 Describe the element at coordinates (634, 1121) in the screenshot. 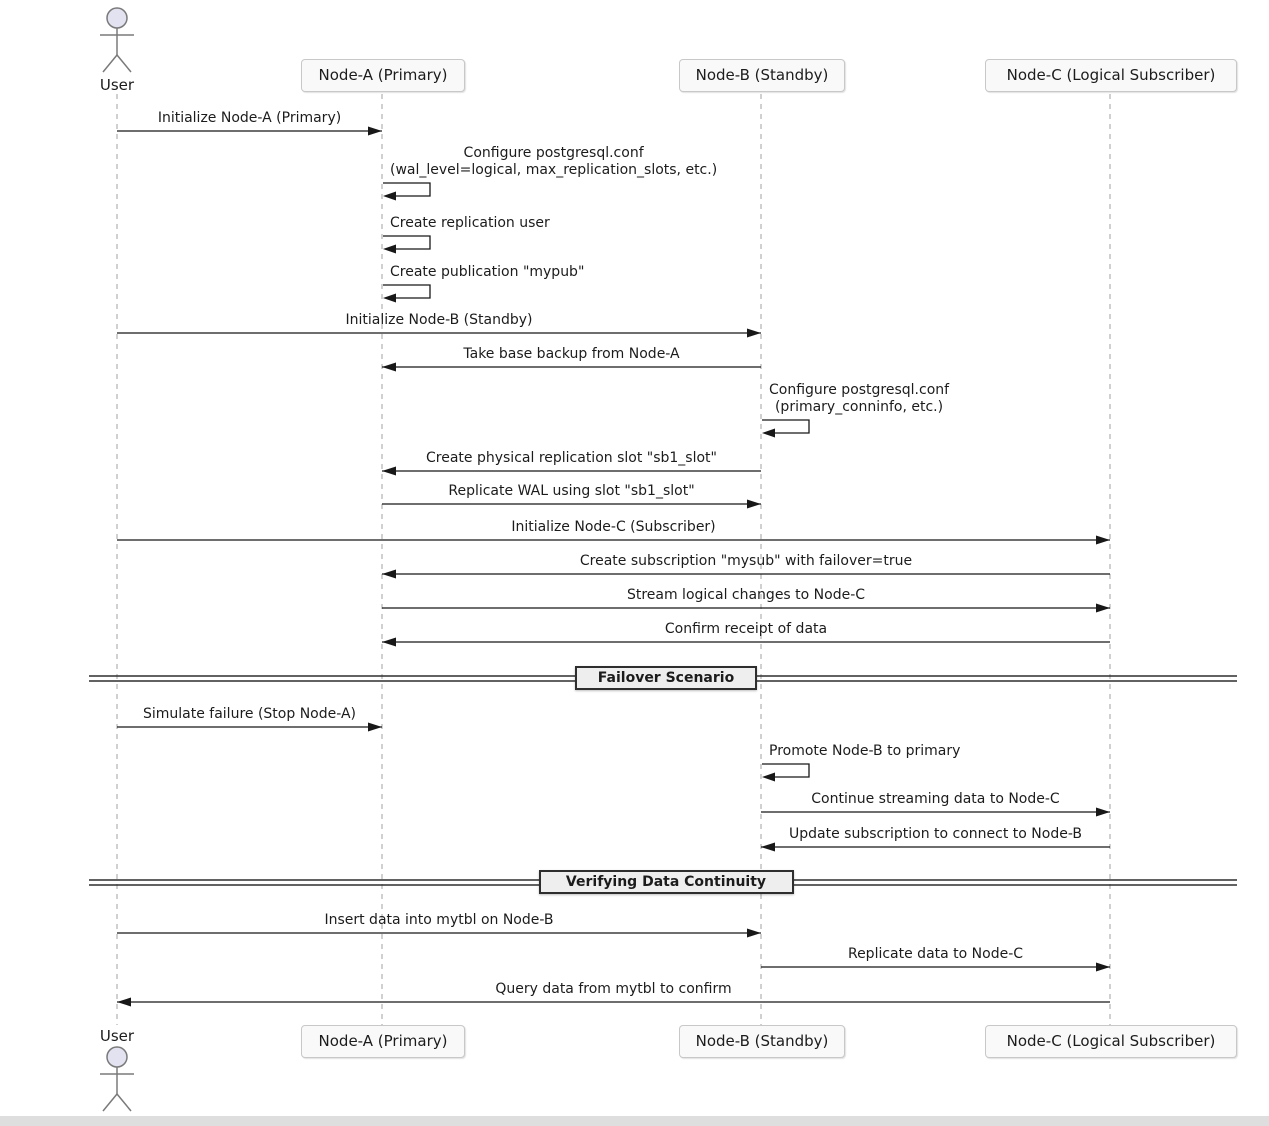

I see `bottom-edge-strip` at that location.